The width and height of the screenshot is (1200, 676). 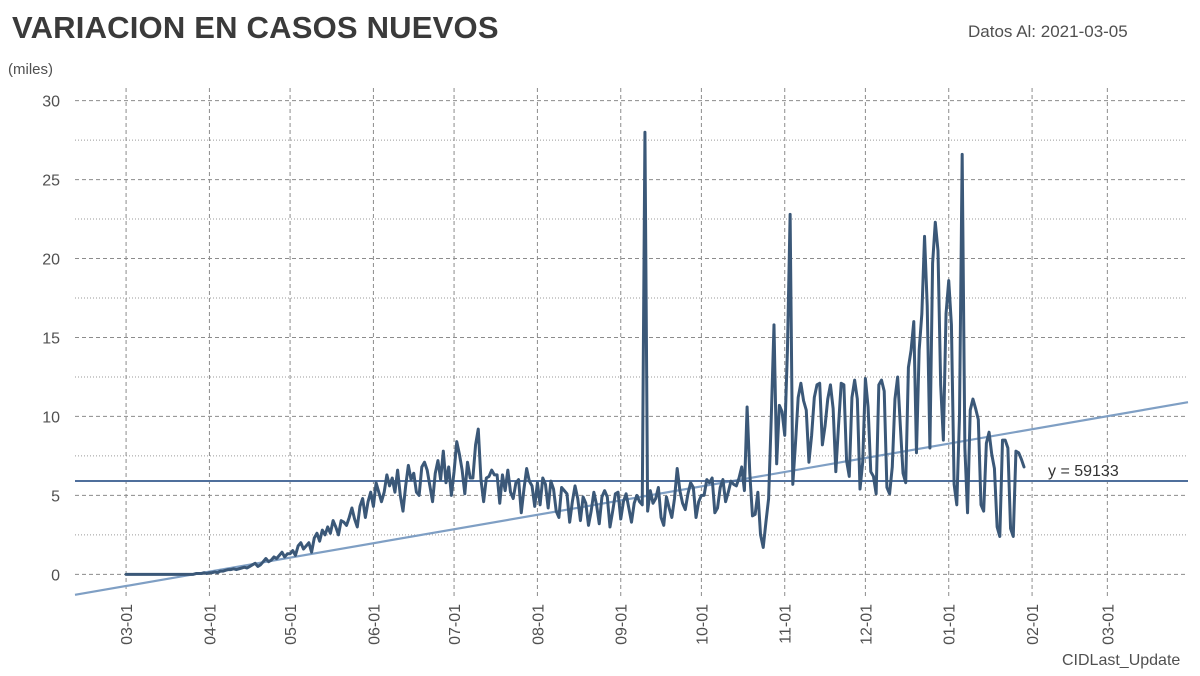 What do you see at coordinates (30, 69) in the screenshot?
I see `y-axis-unit-label: (miles)` at bounding box center [30, 69].